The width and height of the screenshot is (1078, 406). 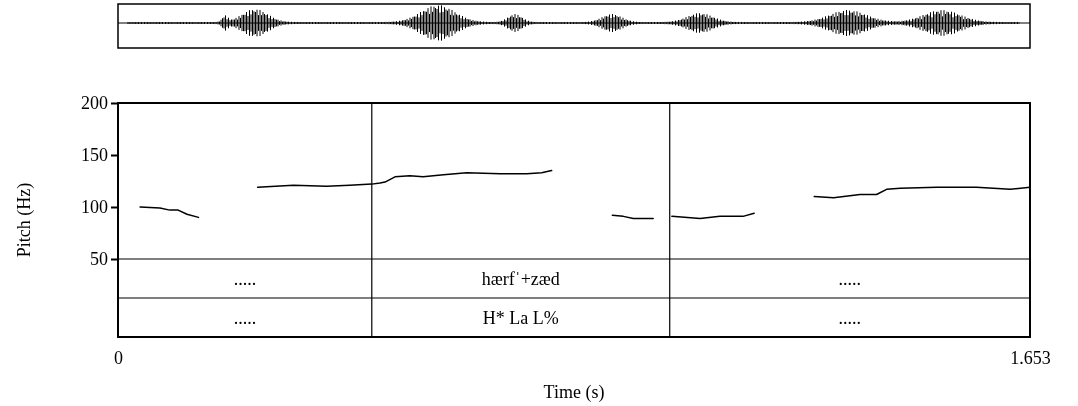 I want to click on x-tick-label: 0, so click(x=118, y=357).